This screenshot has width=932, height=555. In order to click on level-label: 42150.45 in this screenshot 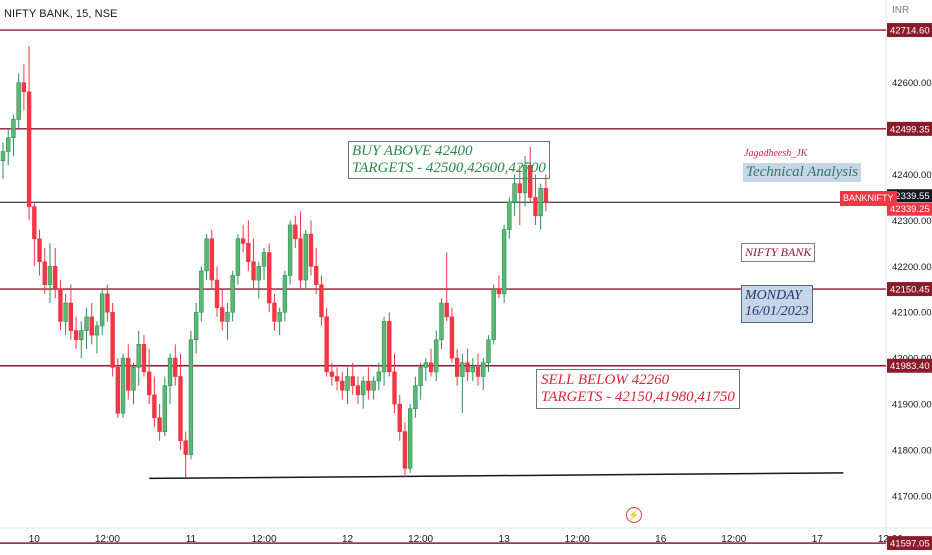, I will do `click(910, 290)`.